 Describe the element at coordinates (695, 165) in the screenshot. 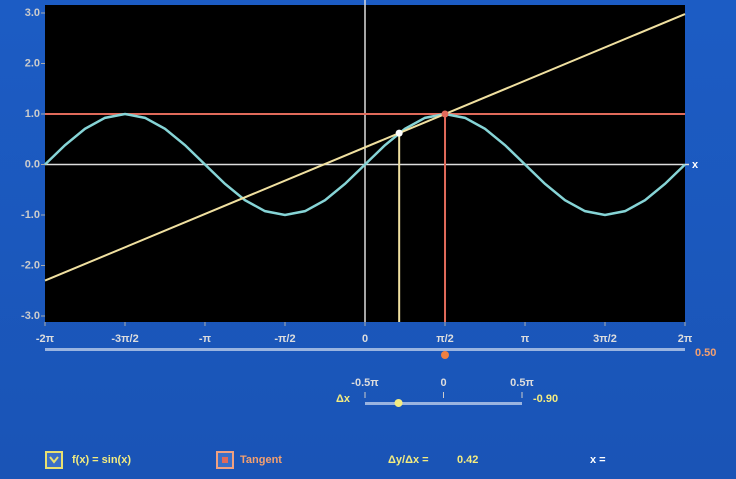

I see `x-axis-label: x` at that location.